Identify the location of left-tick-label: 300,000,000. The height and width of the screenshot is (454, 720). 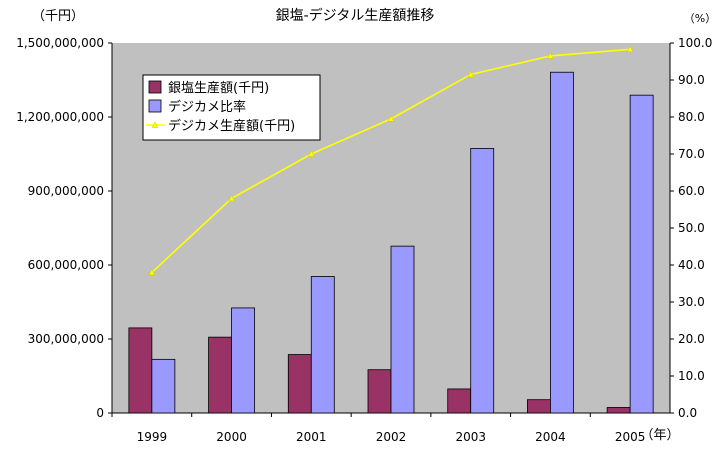
(66, 339).